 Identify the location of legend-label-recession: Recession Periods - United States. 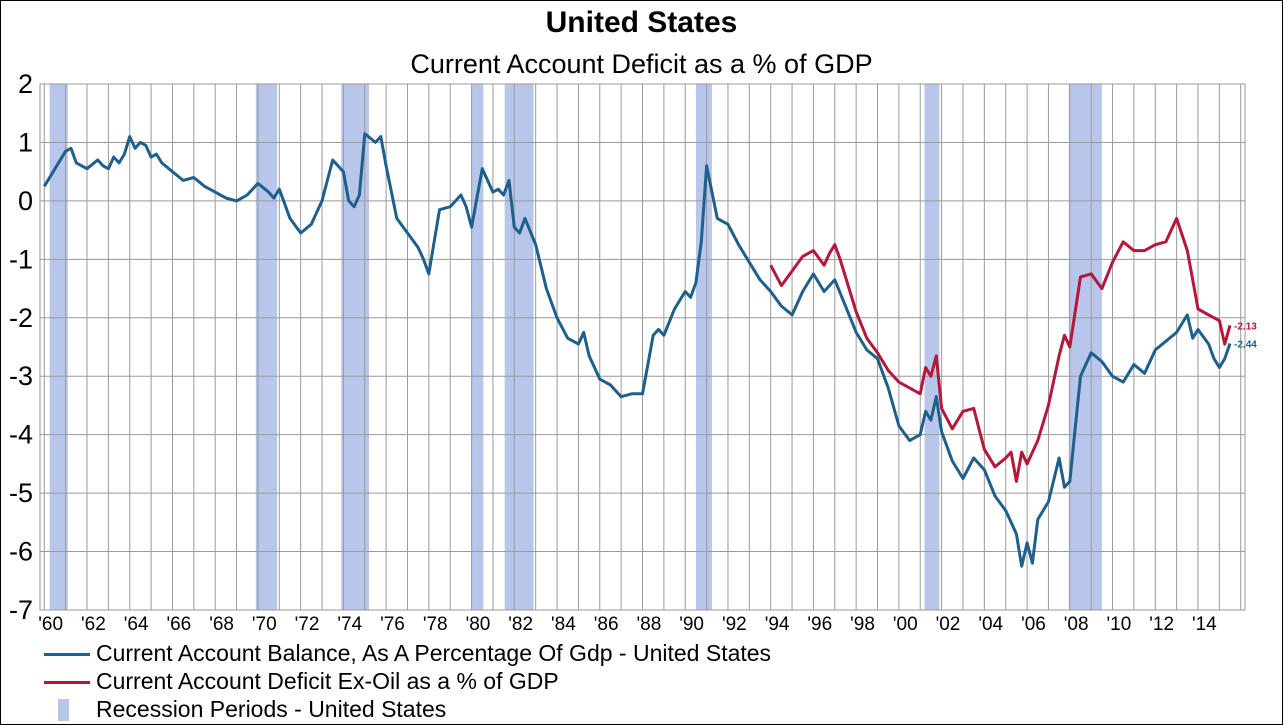
(271, 709).